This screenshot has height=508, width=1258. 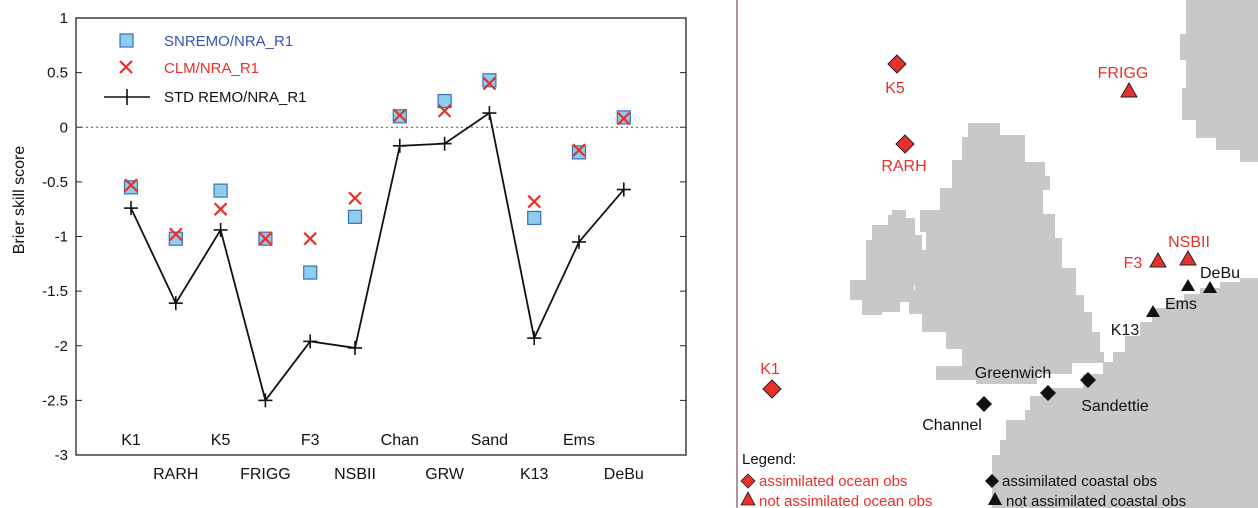 What do you see at coordinates (221, 440) in the screenshot?
I see `x-category-label: K5` at bounding box center [221, 440].